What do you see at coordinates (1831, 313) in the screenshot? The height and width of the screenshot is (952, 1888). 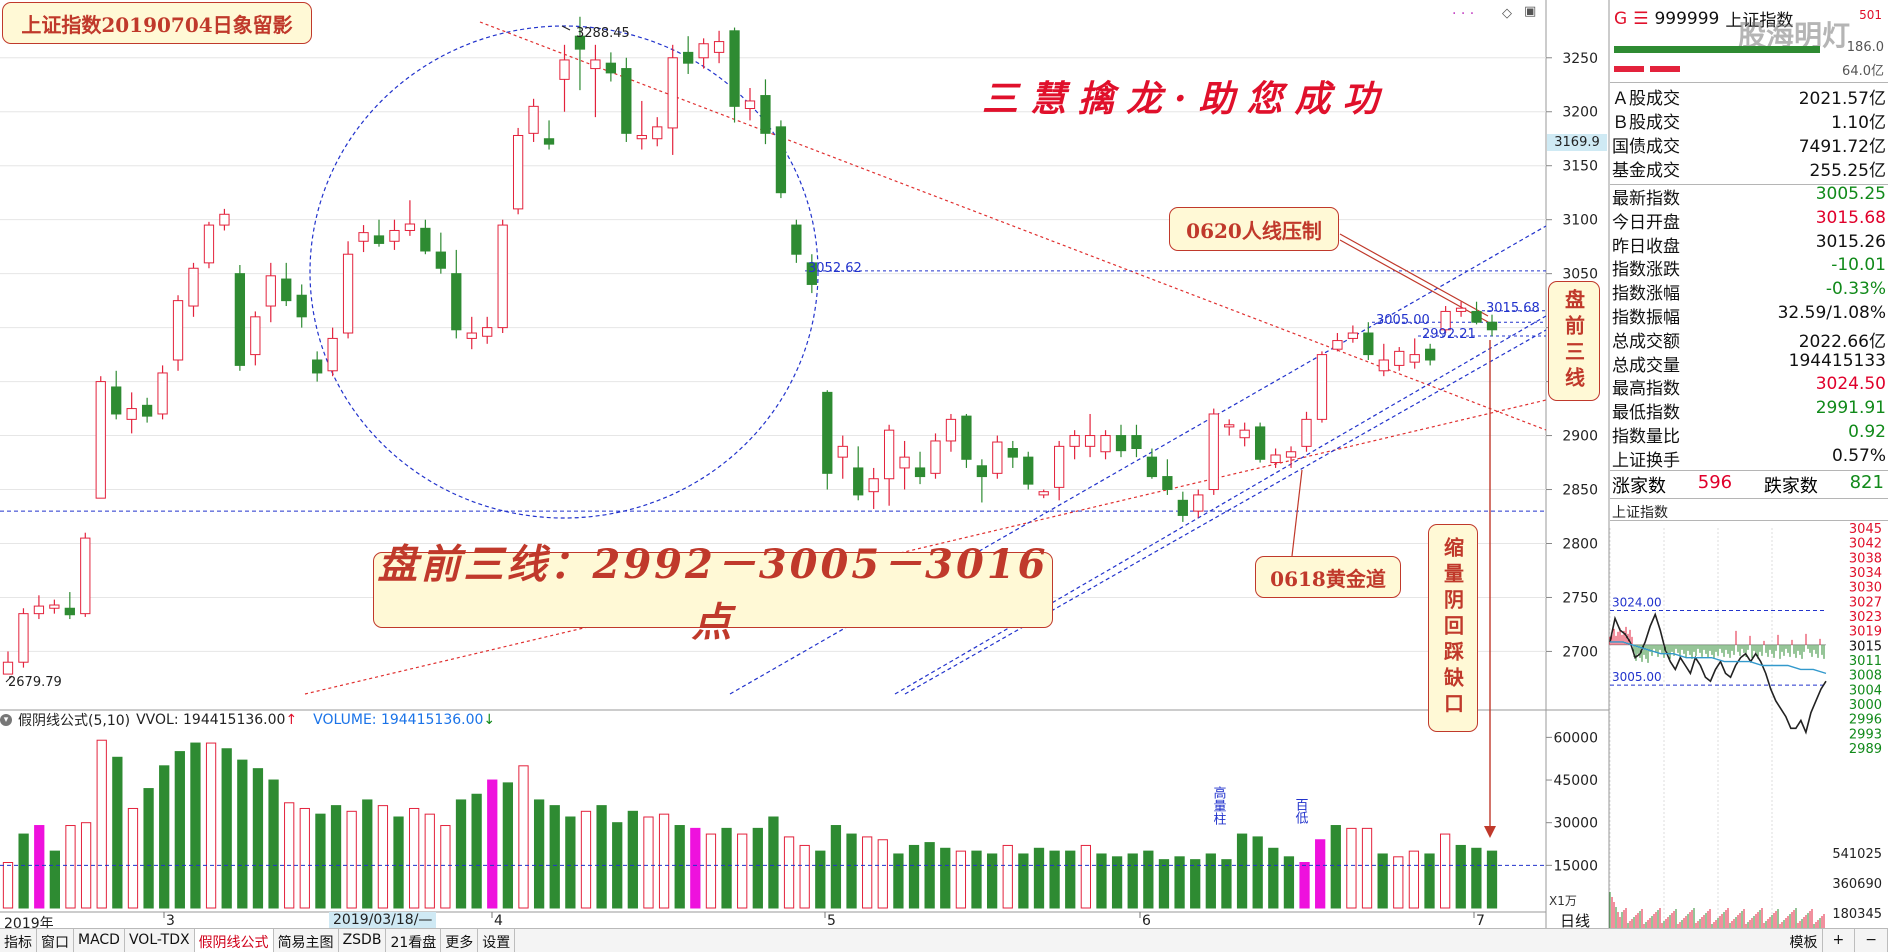 I see `stat-value: 32.59/1.08%` at bounding box center [1831, 313].